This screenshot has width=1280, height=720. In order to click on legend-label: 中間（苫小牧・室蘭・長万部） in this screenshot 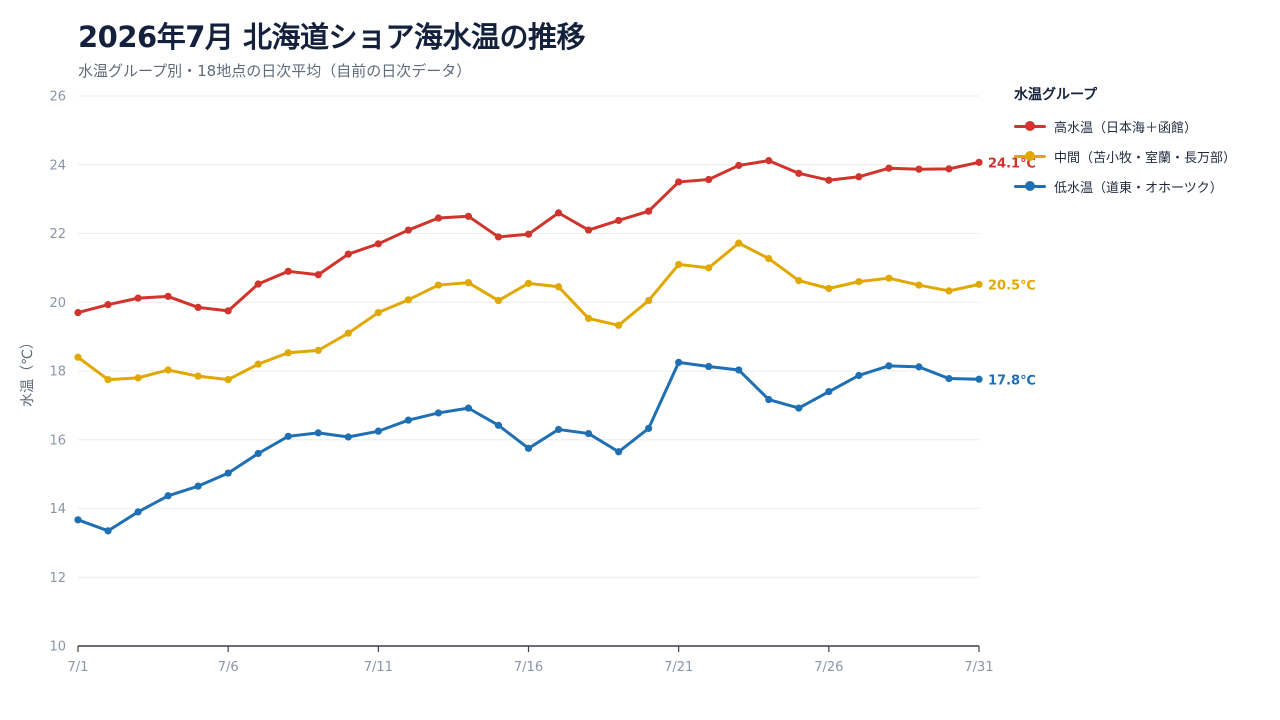, I will do `click(1145, 158)`.